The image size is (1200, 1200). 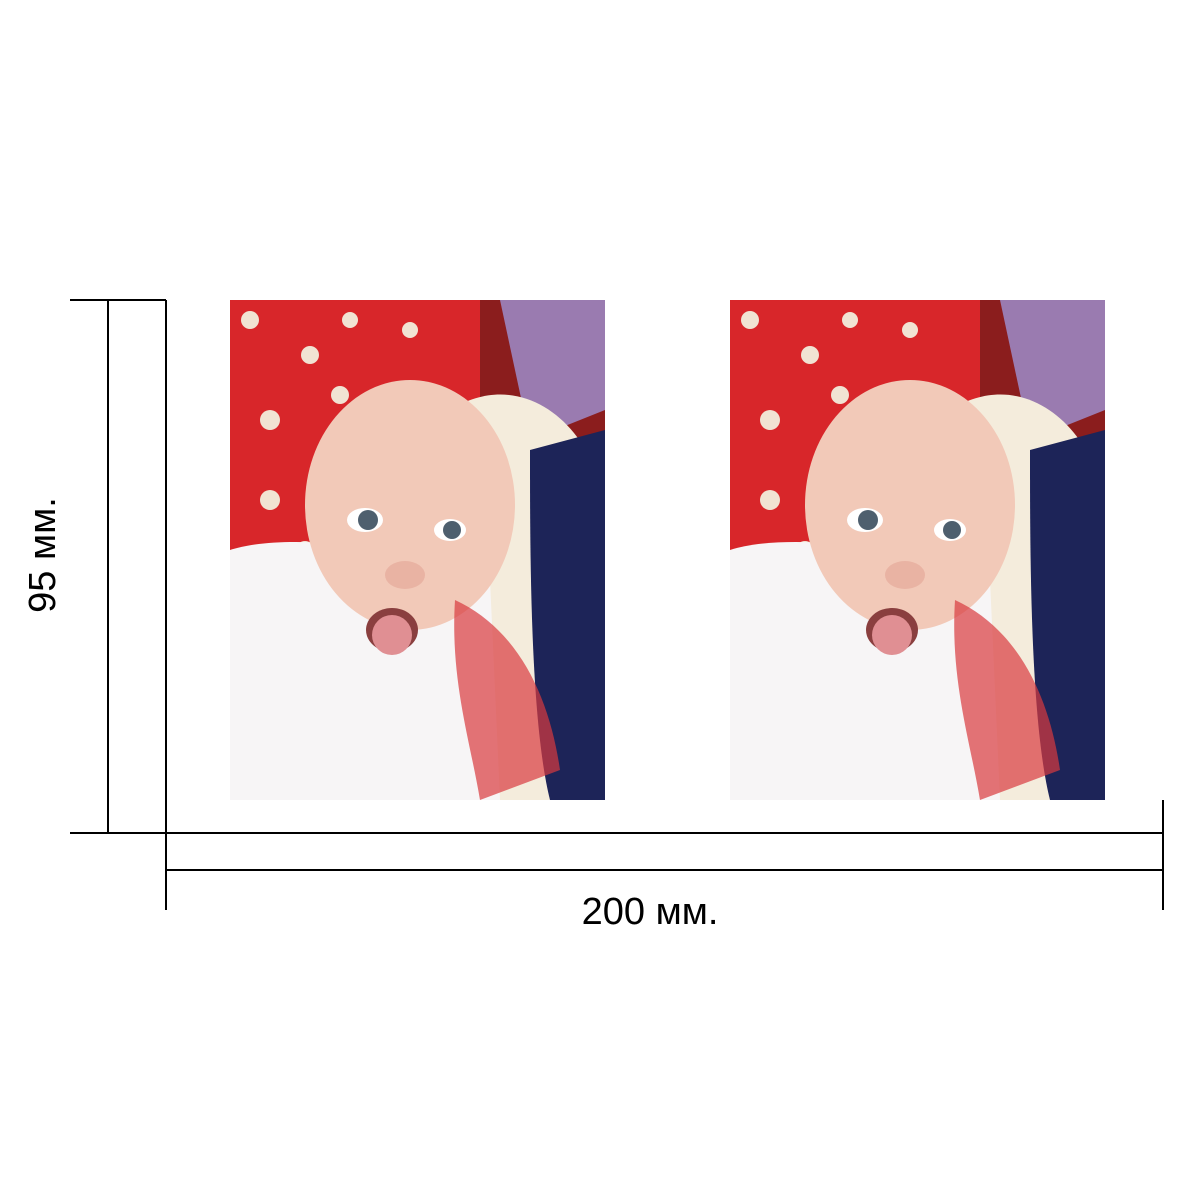 What do you see at coordinates (650, 912) in the screenshot?
I see `width-dimension-label: 200 мм.` at bounding box center [650, 912].